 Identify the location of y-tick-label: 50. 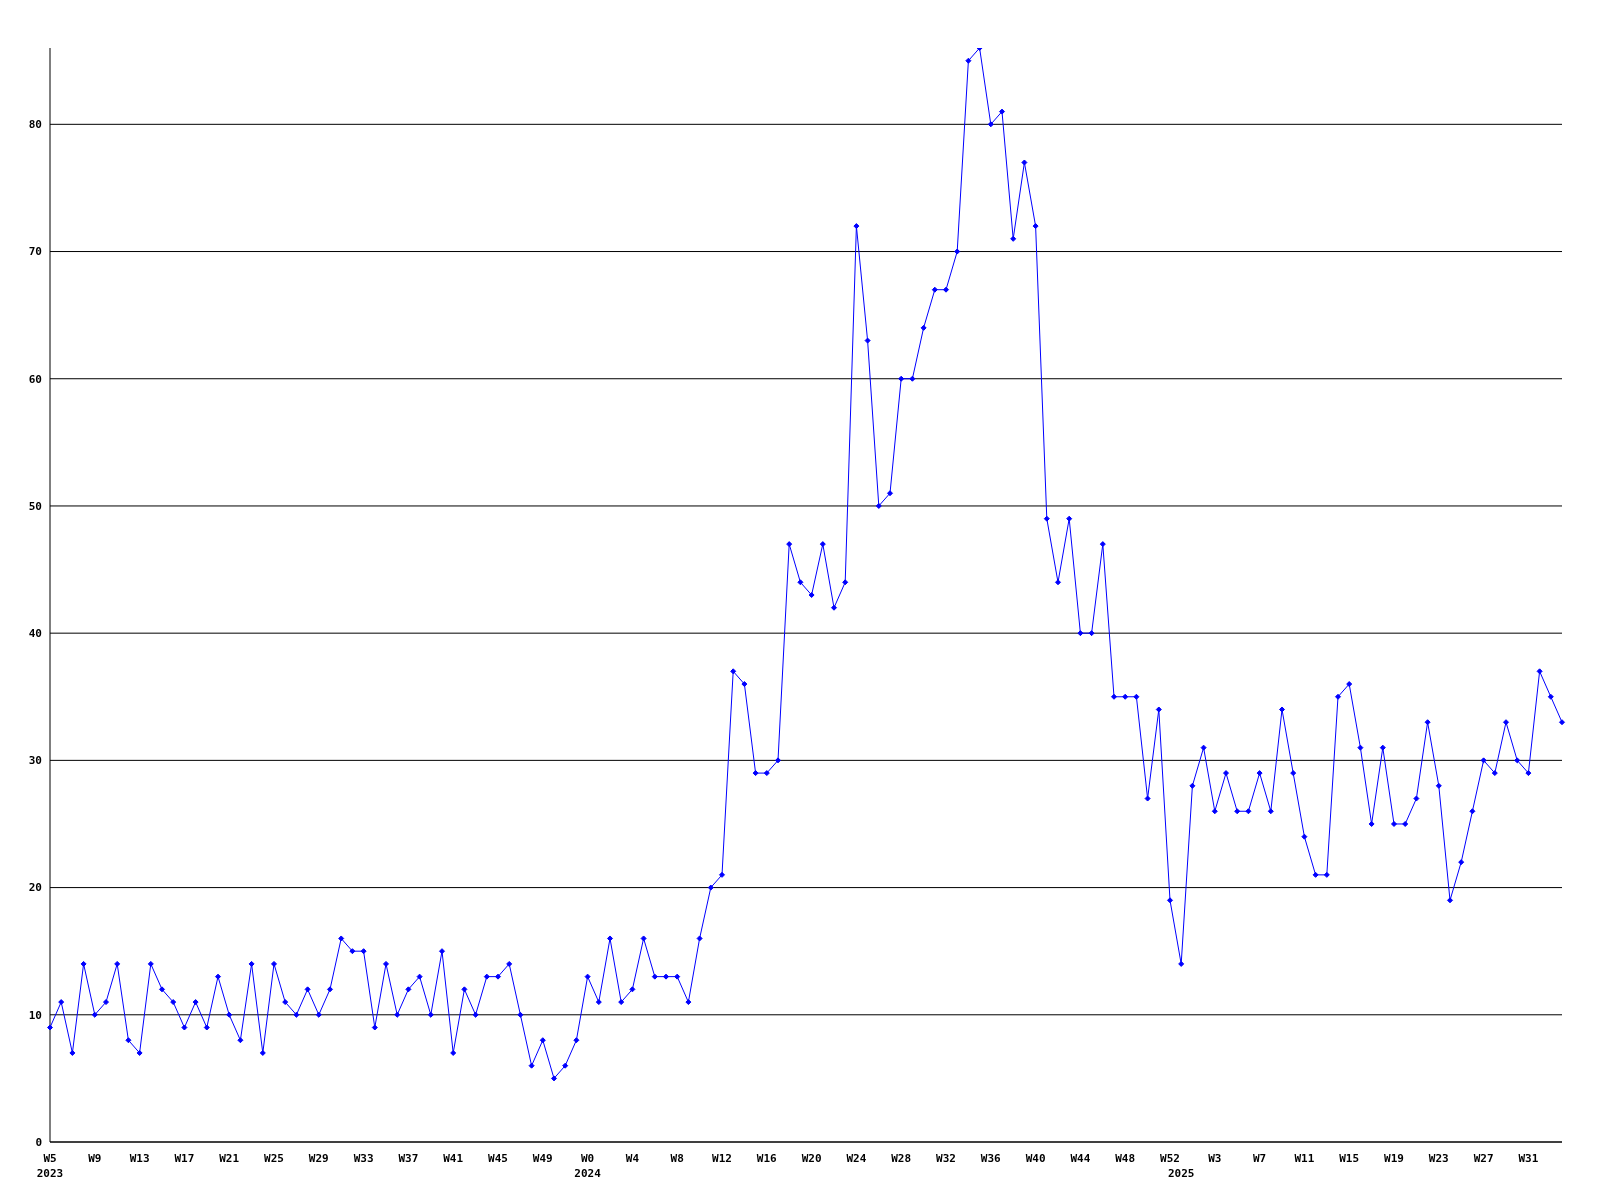
(35, 506).